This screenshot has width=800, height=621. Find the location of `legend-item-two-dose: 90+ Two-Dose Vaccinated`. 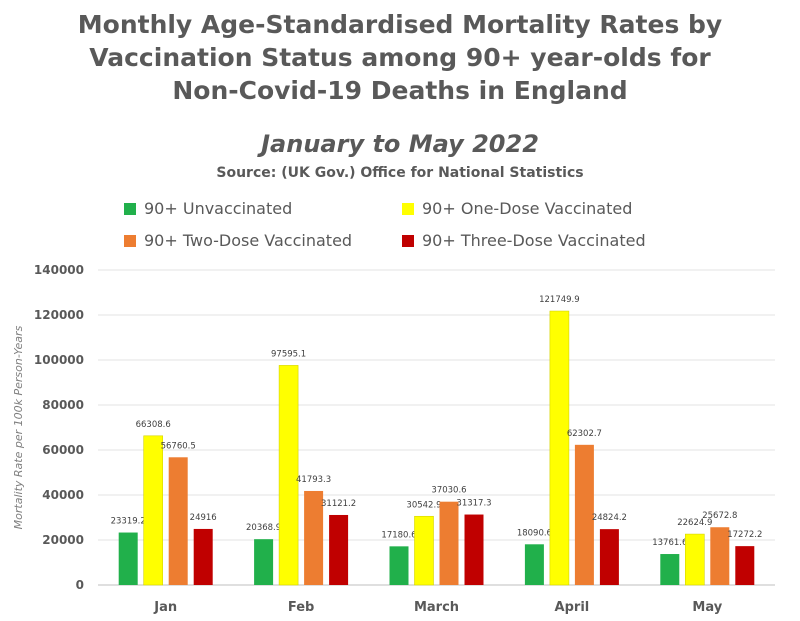

legend-item-two-dose: 90+ Two-Dose Vaccinated is located at coordinates (238, 240).